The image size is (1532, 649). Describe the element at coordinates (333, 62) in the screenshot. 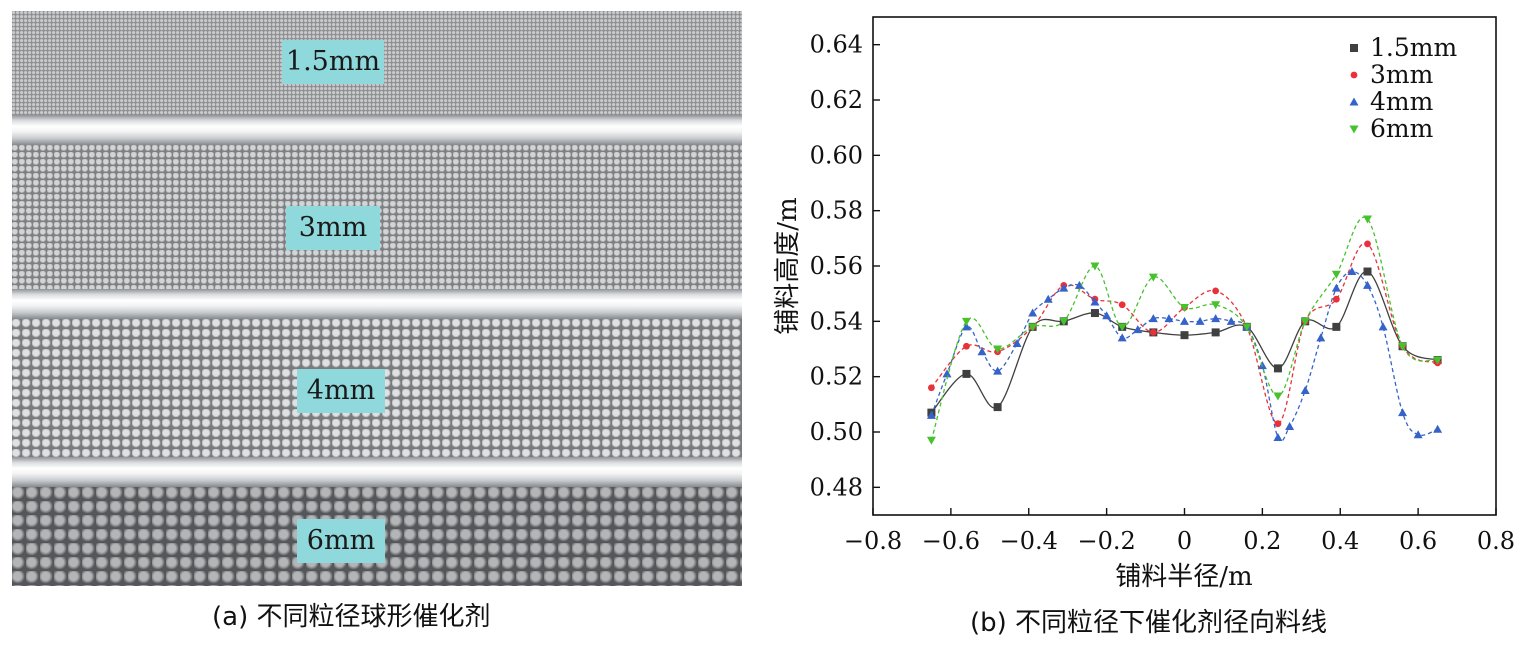

I see `size-label-1-5mm: 1.5mm` at that location.